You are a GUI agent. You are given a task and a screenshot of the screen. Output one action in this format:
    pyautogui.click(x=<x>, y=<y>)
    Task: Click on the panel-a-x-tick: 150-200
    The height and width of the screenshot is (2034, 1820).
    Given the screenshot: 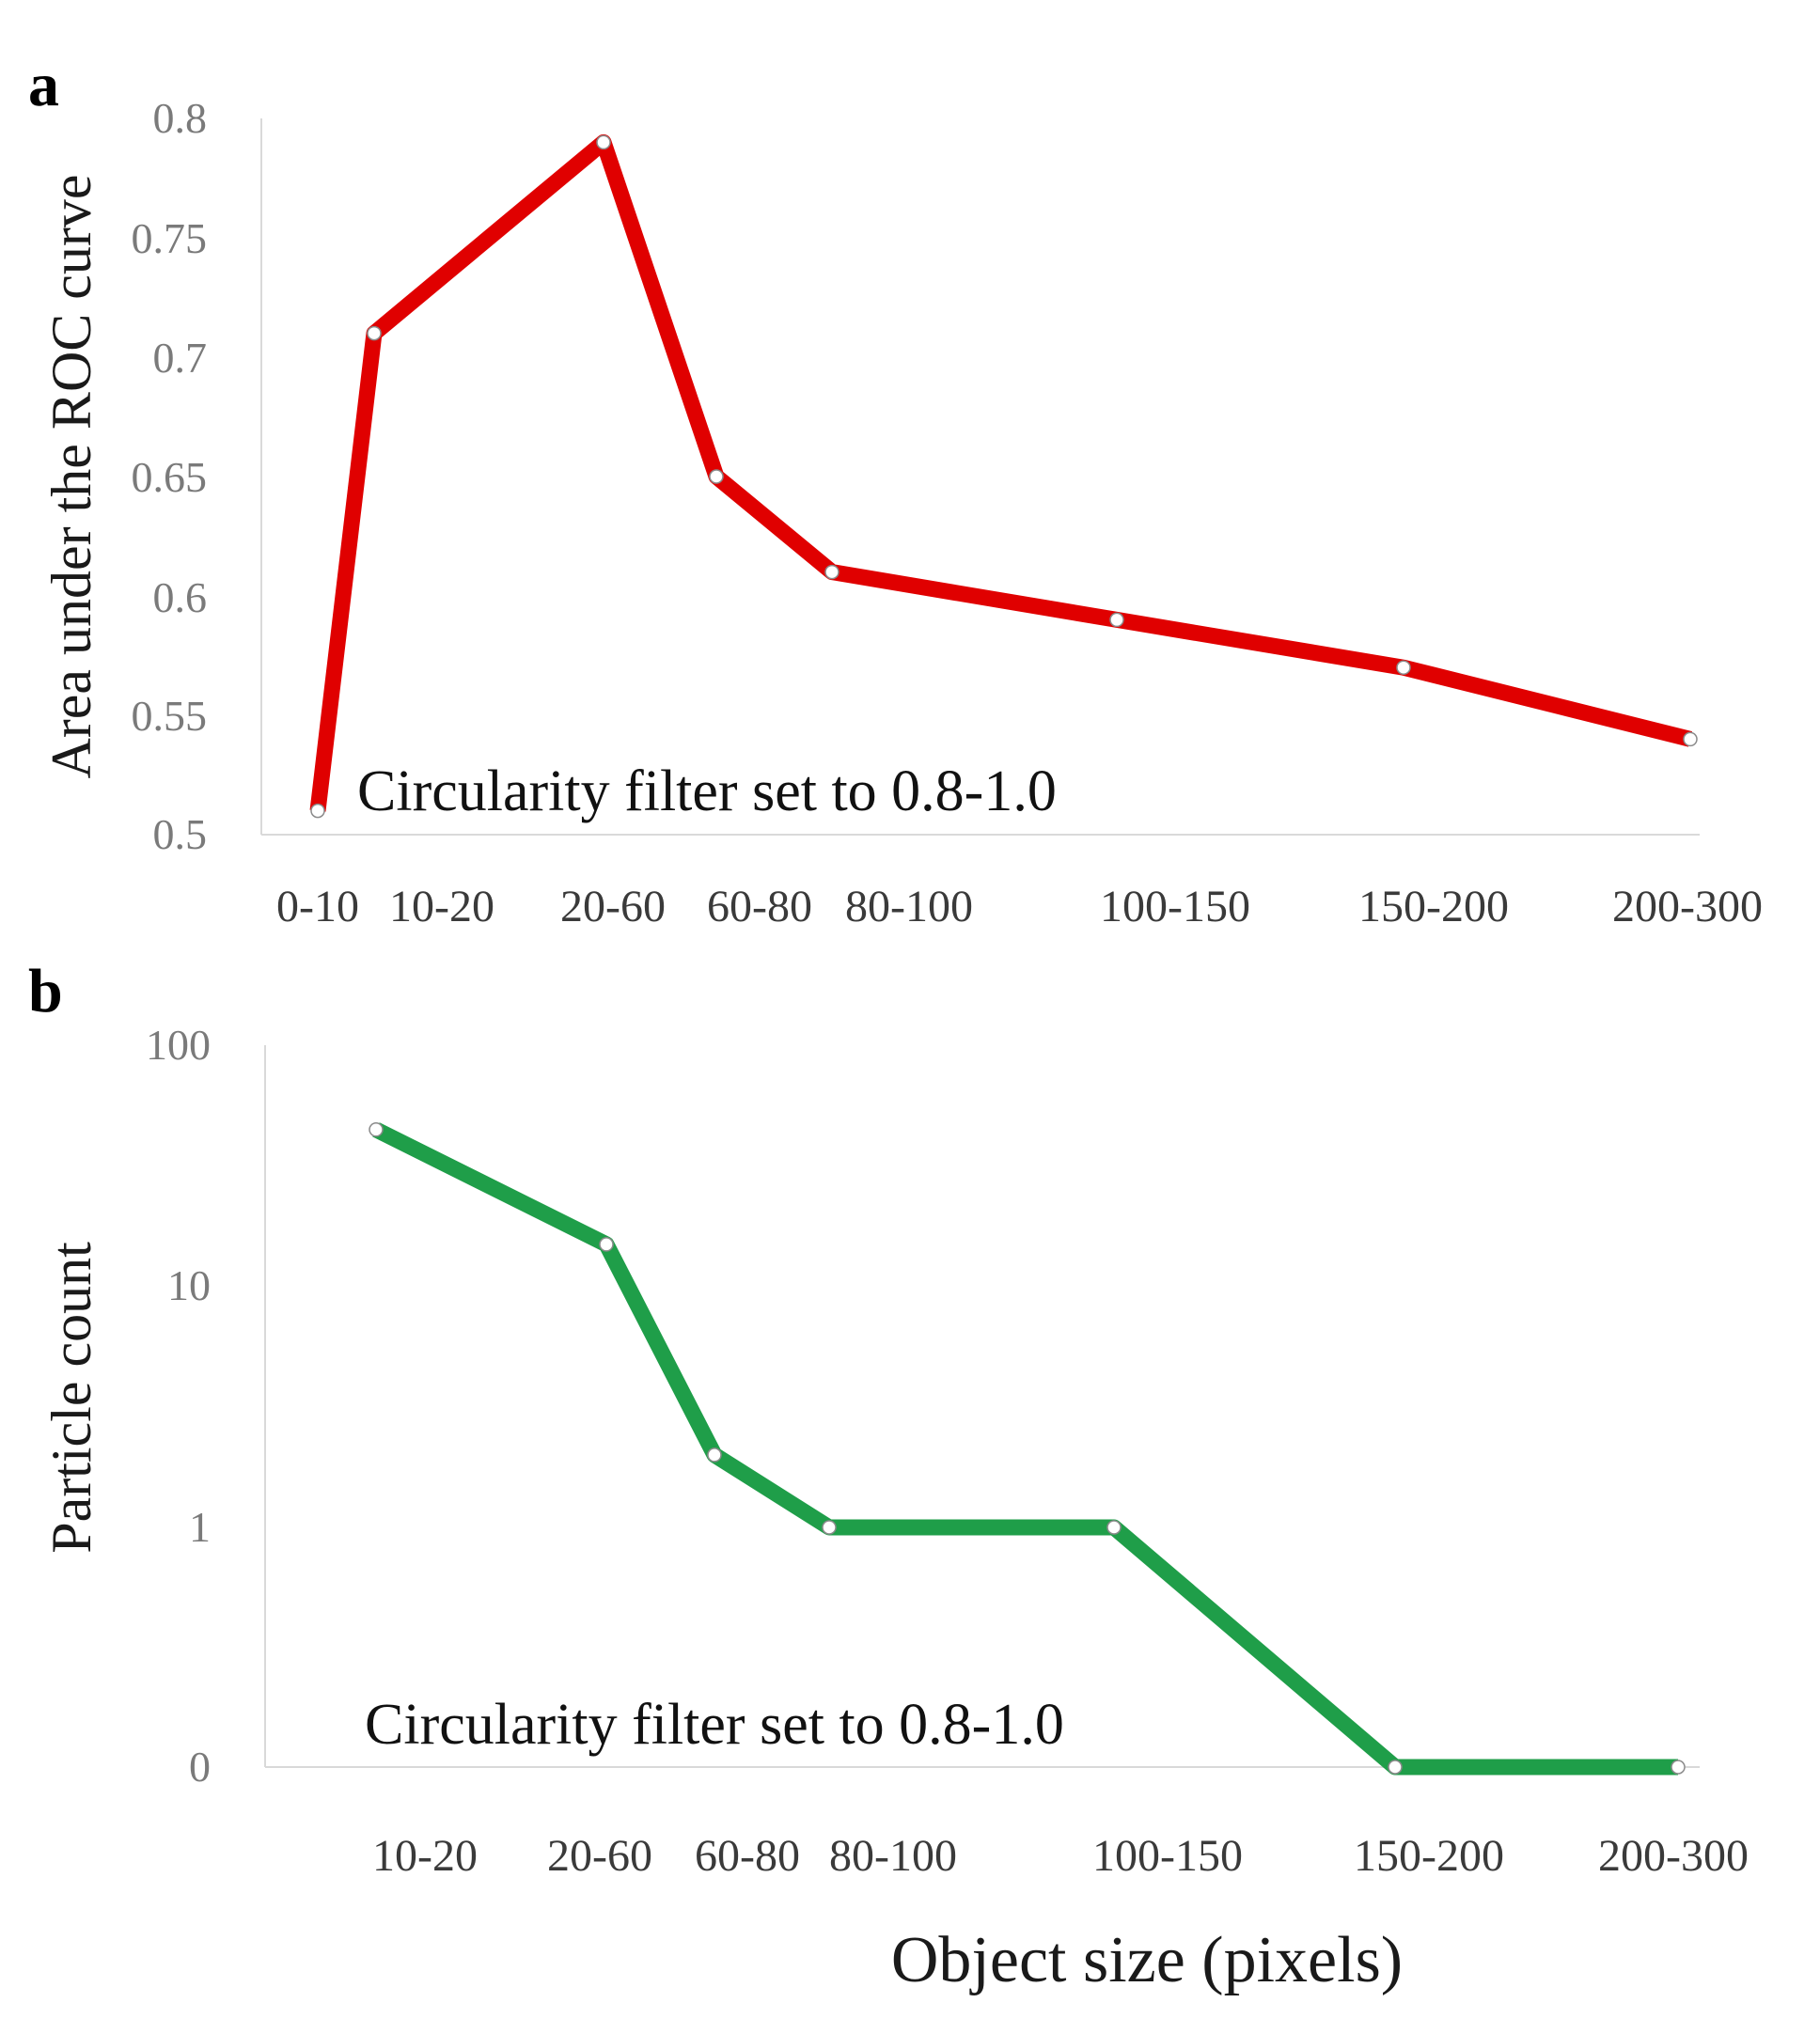 What is the action you would take?
    pyautogui.click(x=1433, y=906)
    